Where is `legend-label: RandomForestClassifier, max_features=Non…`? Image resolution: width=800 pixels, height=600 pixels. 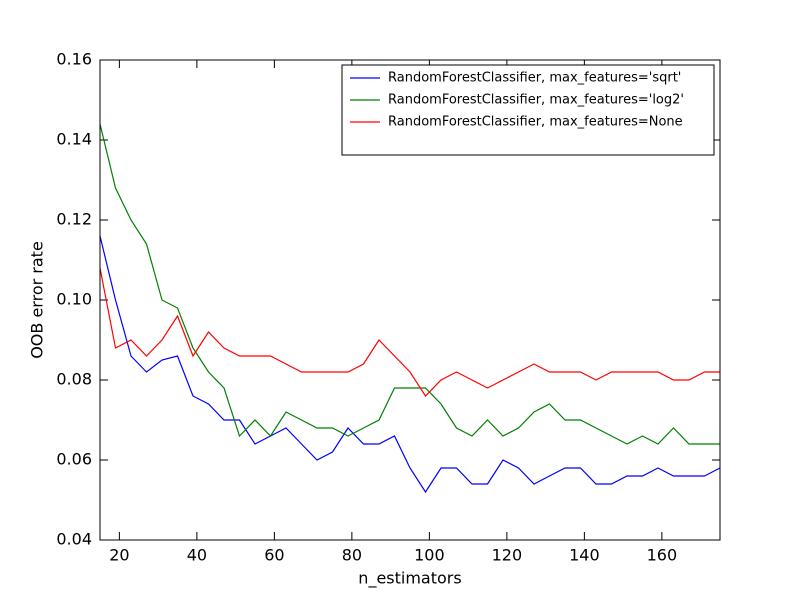 legend-label: RandomForestClassifier, max_features=Non… is located at coordinates (535, 122).